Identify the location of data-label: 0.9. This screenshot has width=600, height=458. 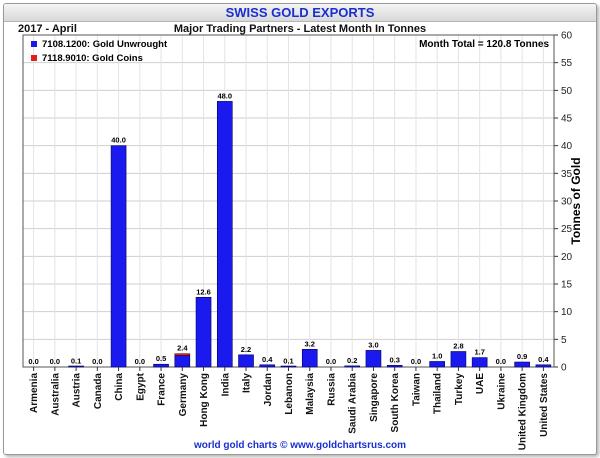
(522, 356).